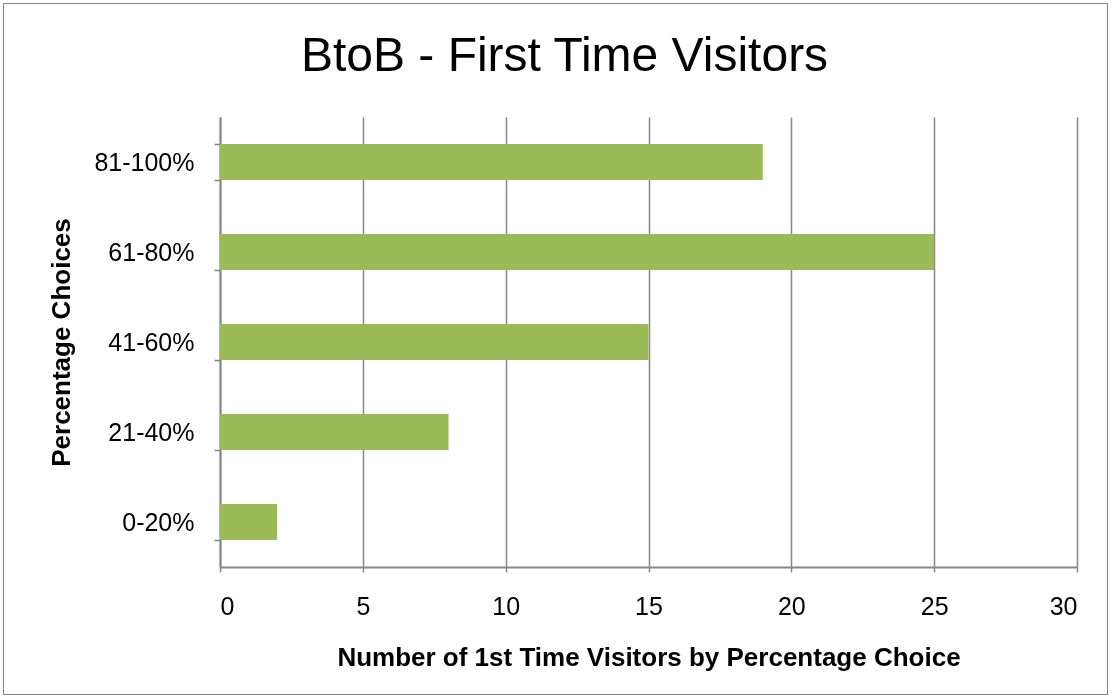 The height and width of the screenshot is (700, 1115). What do you see at coordinates (151, 341) in the screenshot?
I see `y-tick-label: 41-60%` at bounding box center [151, 341].